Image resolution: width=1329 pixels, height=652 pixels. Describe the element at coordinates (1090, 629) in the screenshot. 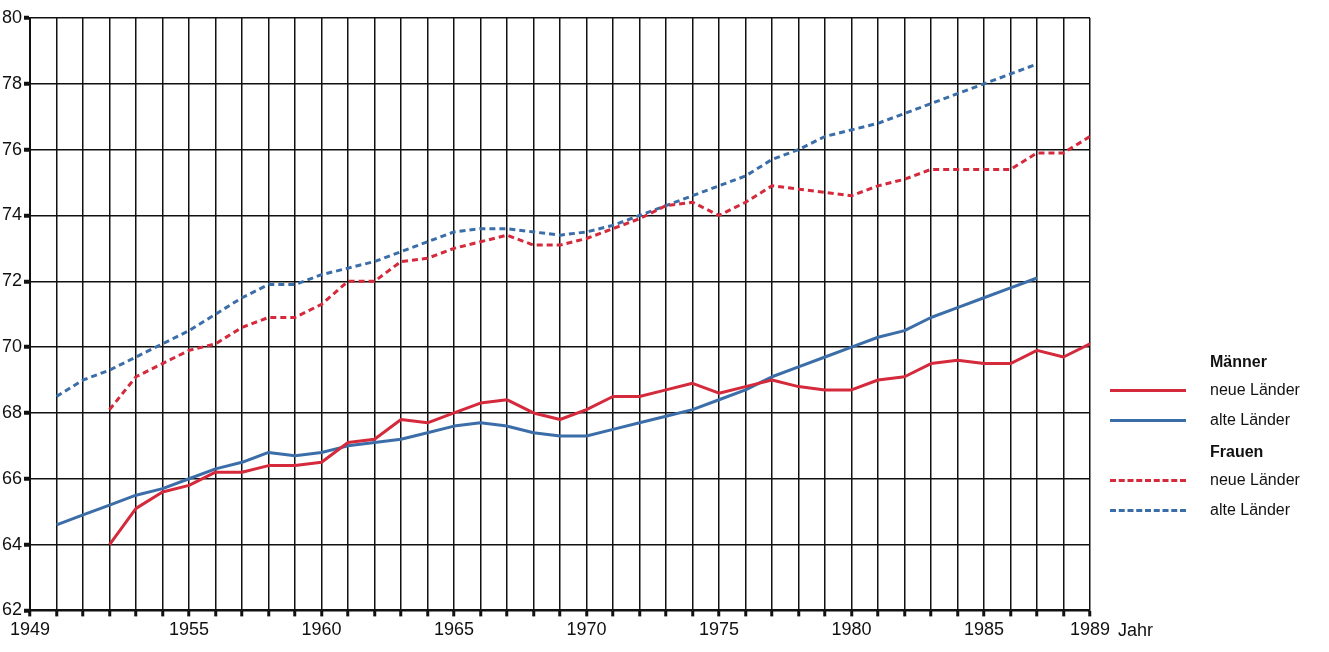

I see `x-tick-label: 1989` at that location.